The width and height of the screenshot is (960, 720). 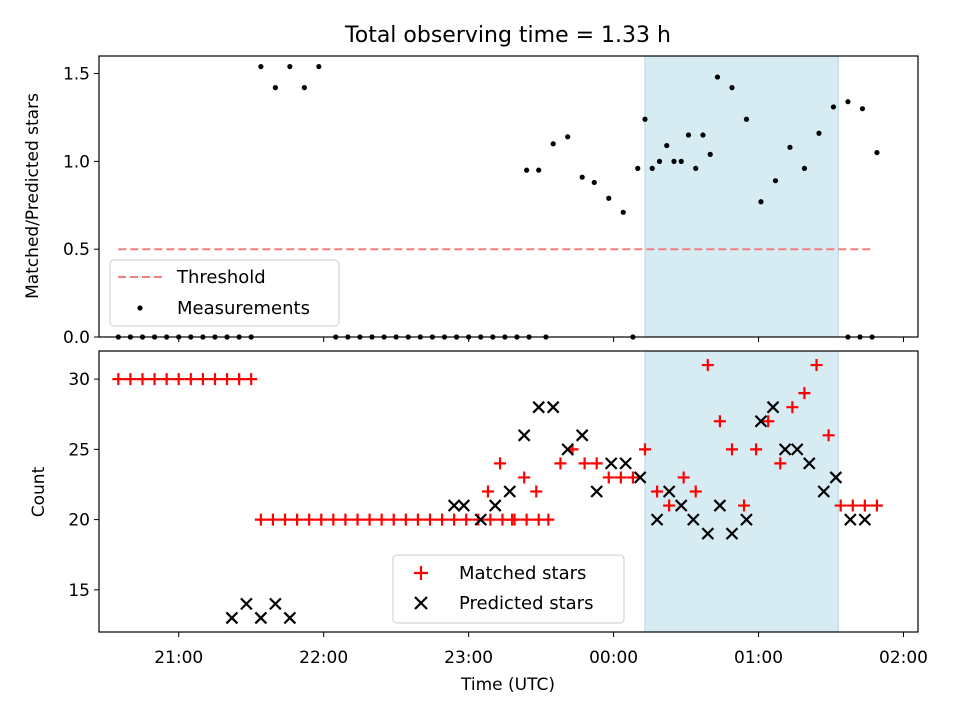 What do you see at coordinates (76, 250) in the screenshot?
I see `y-tick-label: 0.5` at bounding box center [76, 250].